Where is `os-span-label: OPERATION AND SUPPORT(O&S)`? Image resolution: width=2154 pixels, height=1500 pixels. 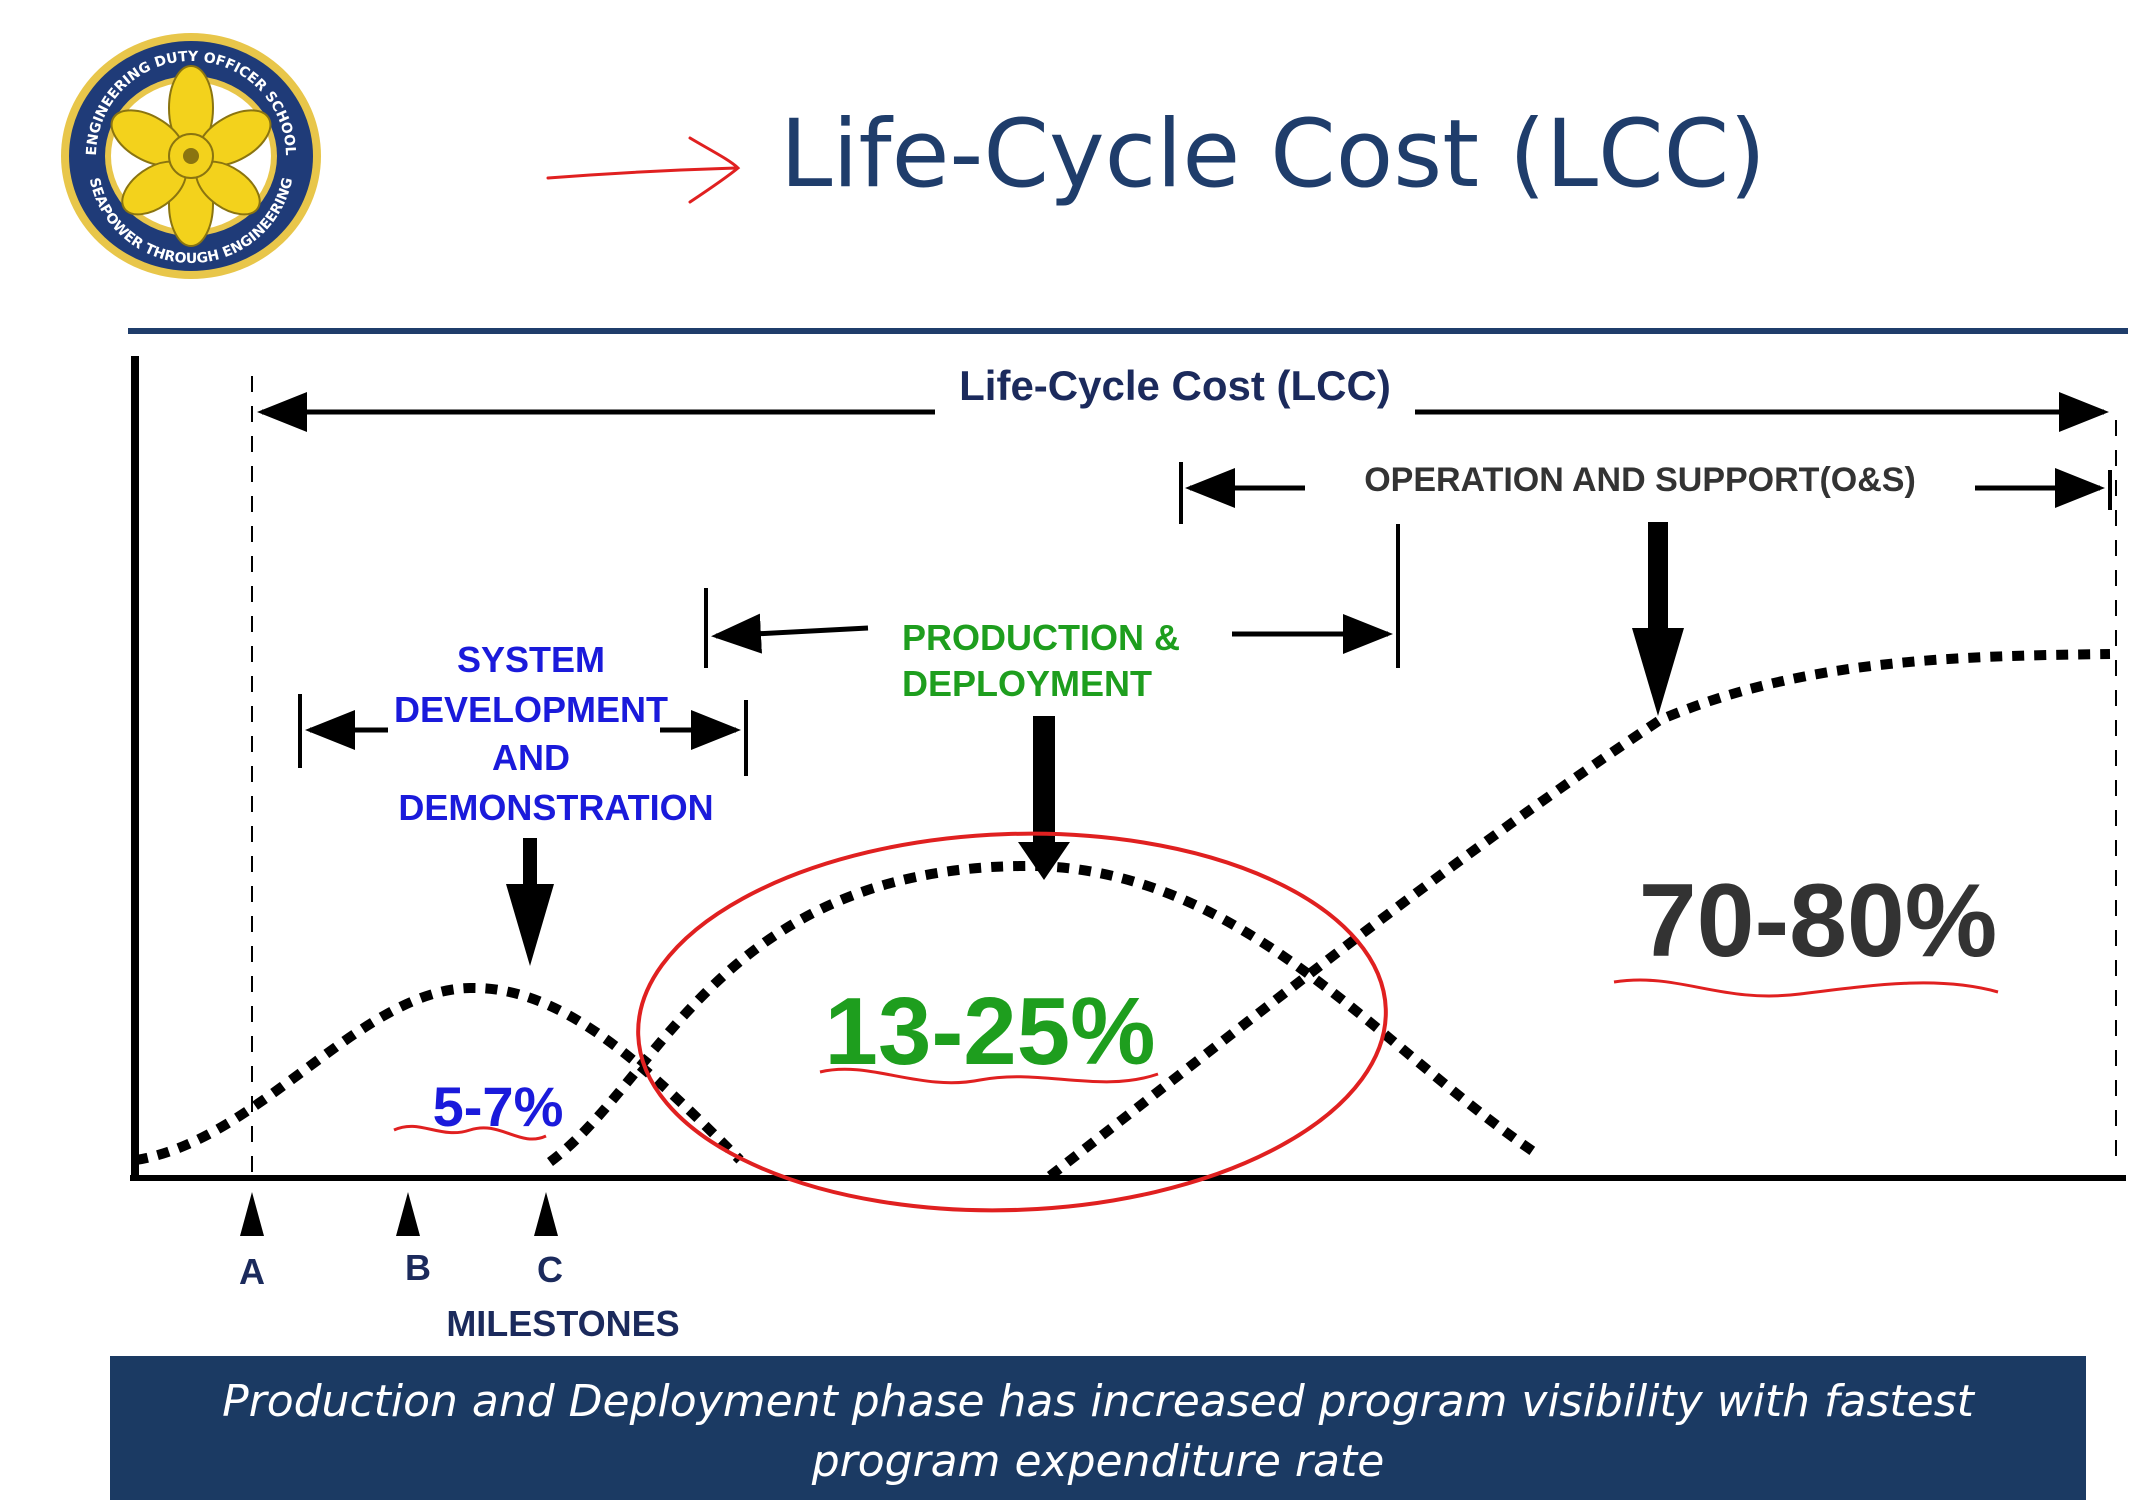
os-span-label: OPERATION AND SUPPORT(O&S) is located at coordinates (1640, 480).